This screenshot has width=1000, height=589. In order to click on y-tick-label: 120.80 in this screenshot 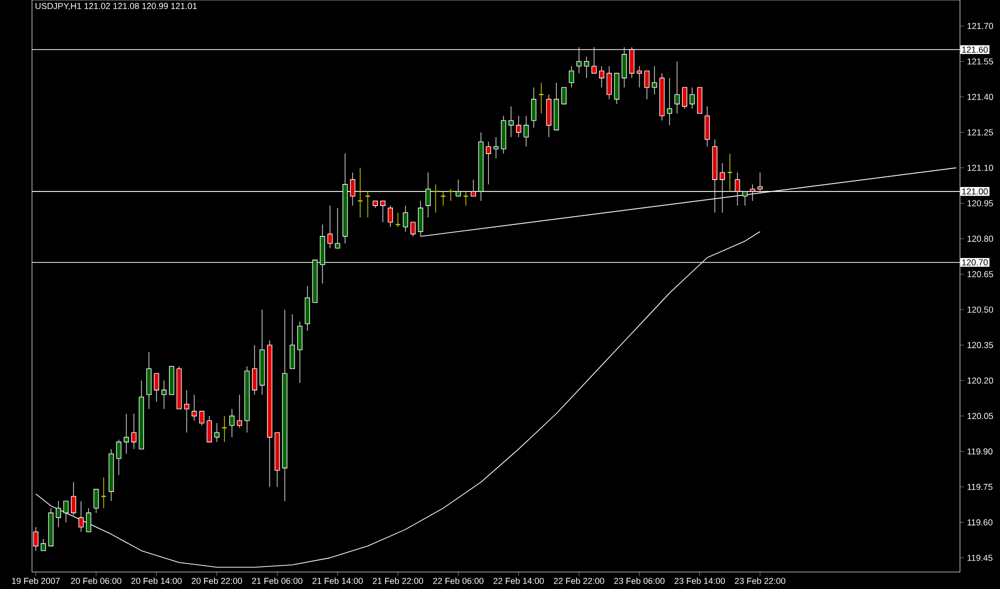, I will do `click(981, 239)`.